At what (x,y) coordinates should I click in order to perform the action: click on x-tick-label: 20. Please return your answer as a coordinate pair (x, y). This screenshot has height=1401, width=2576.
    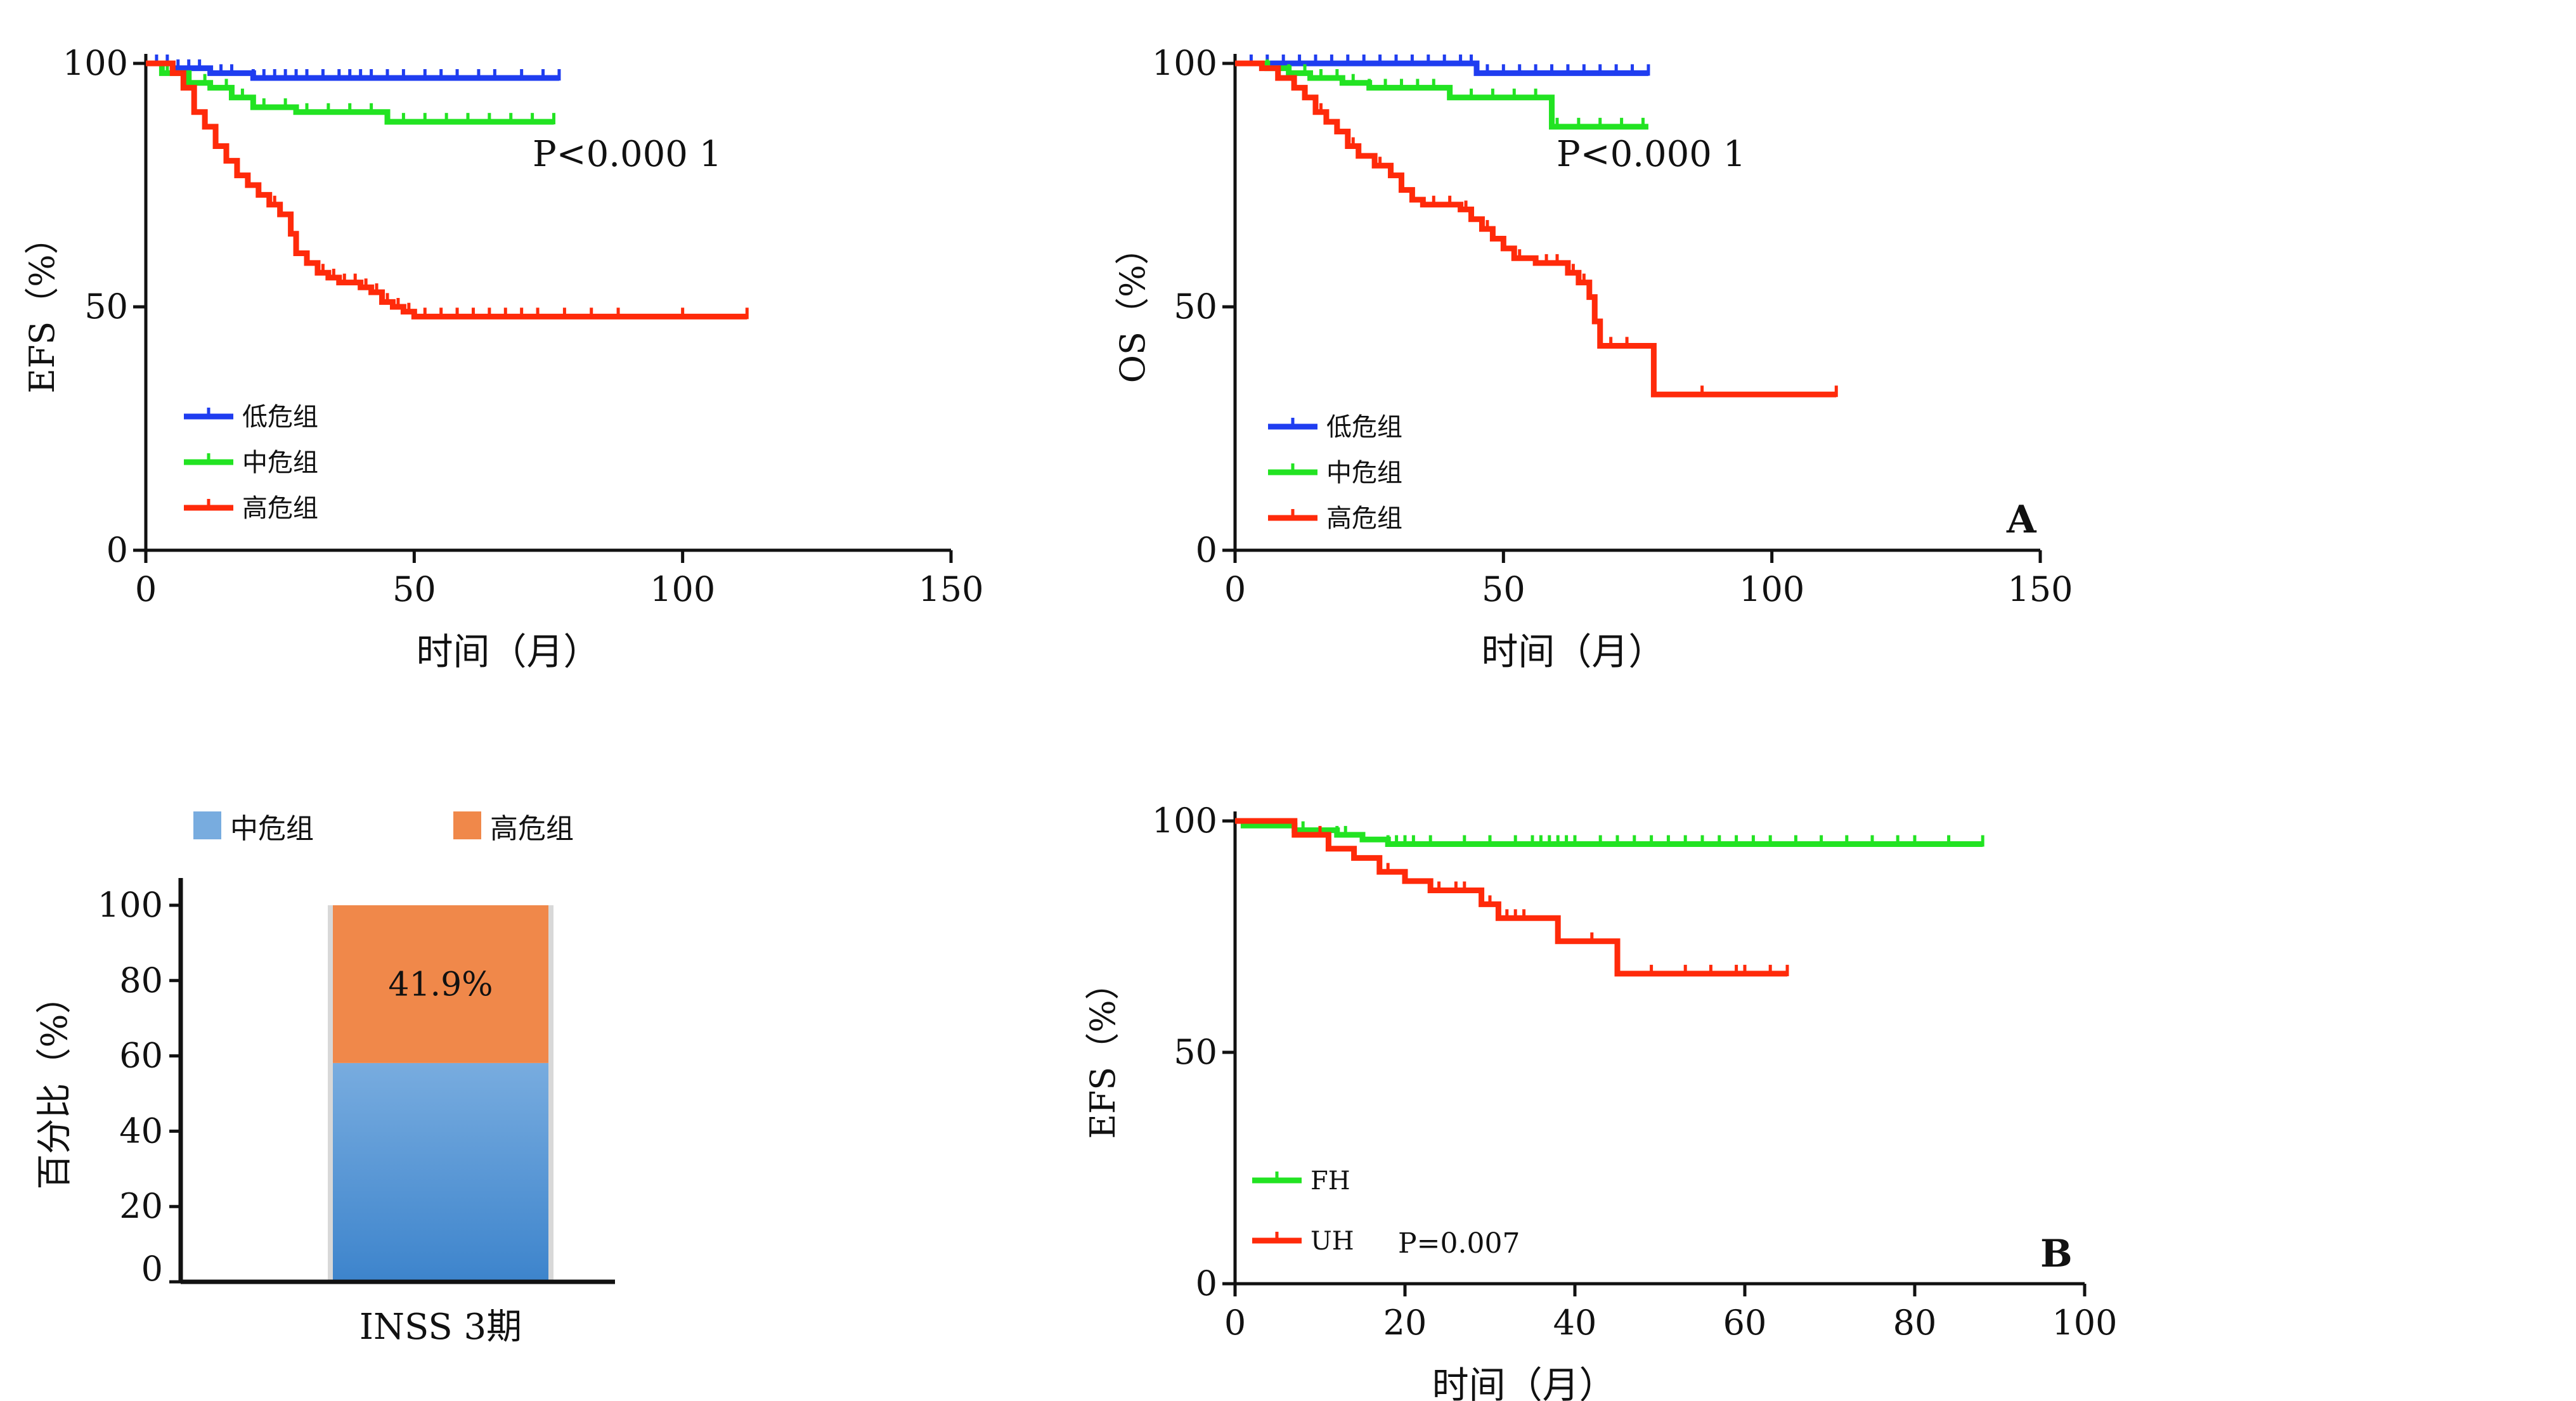
    Looking at the image, I should click on (1405, 1323).